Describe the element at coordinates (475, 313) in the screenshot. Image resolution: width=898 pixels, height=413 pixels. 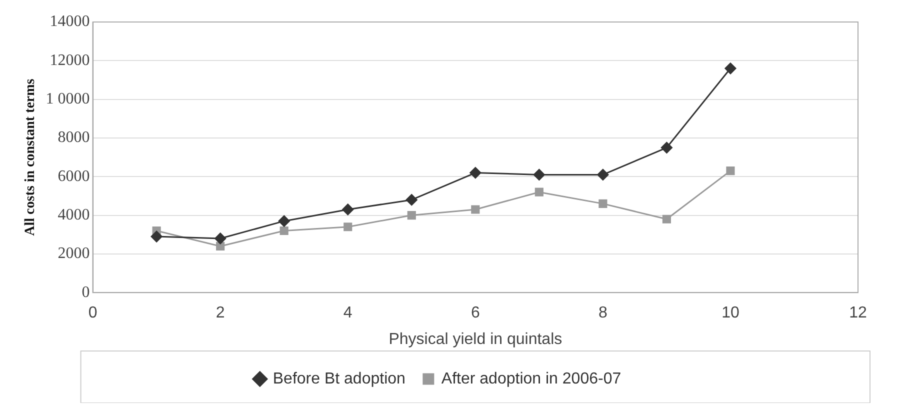
I see `x-tick-label: 6` at that location.